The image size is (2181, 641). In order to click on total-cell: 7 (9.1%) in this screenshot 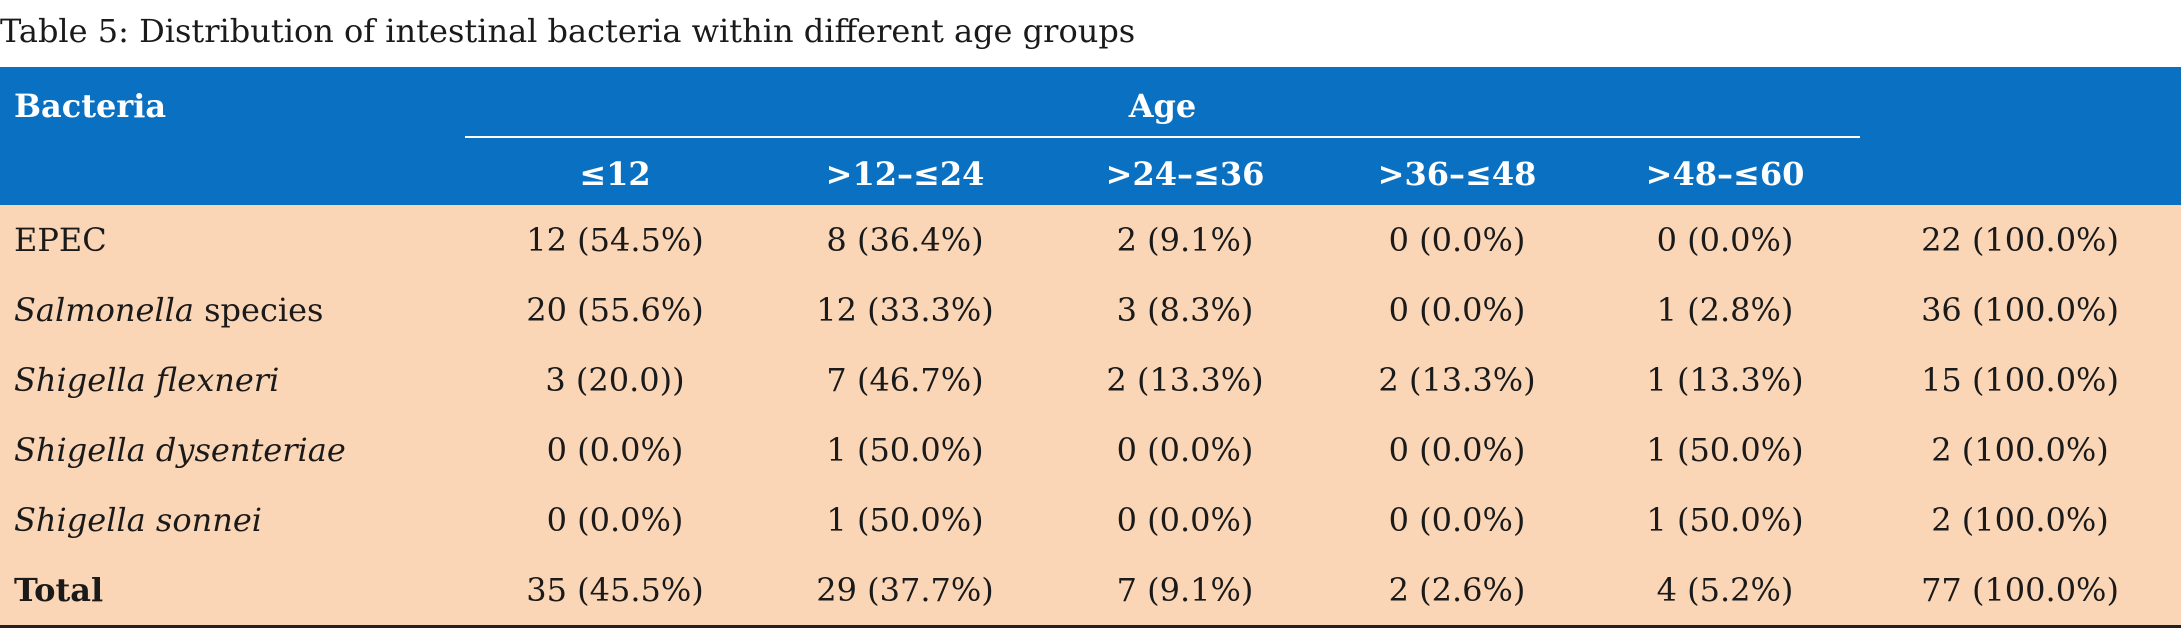, I will do `click(1185, 590)`.